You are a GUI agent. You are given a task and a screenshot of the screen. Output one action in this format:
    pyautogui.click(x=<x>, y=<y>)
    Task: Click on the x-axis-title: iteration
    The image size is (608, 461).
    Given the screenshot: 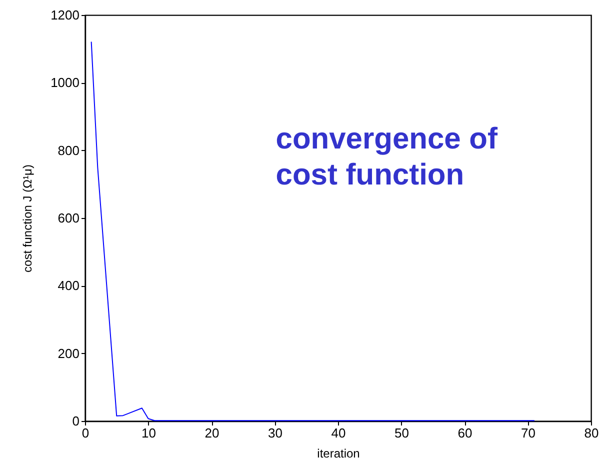 What is the action you would take?
    pyautogui.click(x=338, y=453)
    